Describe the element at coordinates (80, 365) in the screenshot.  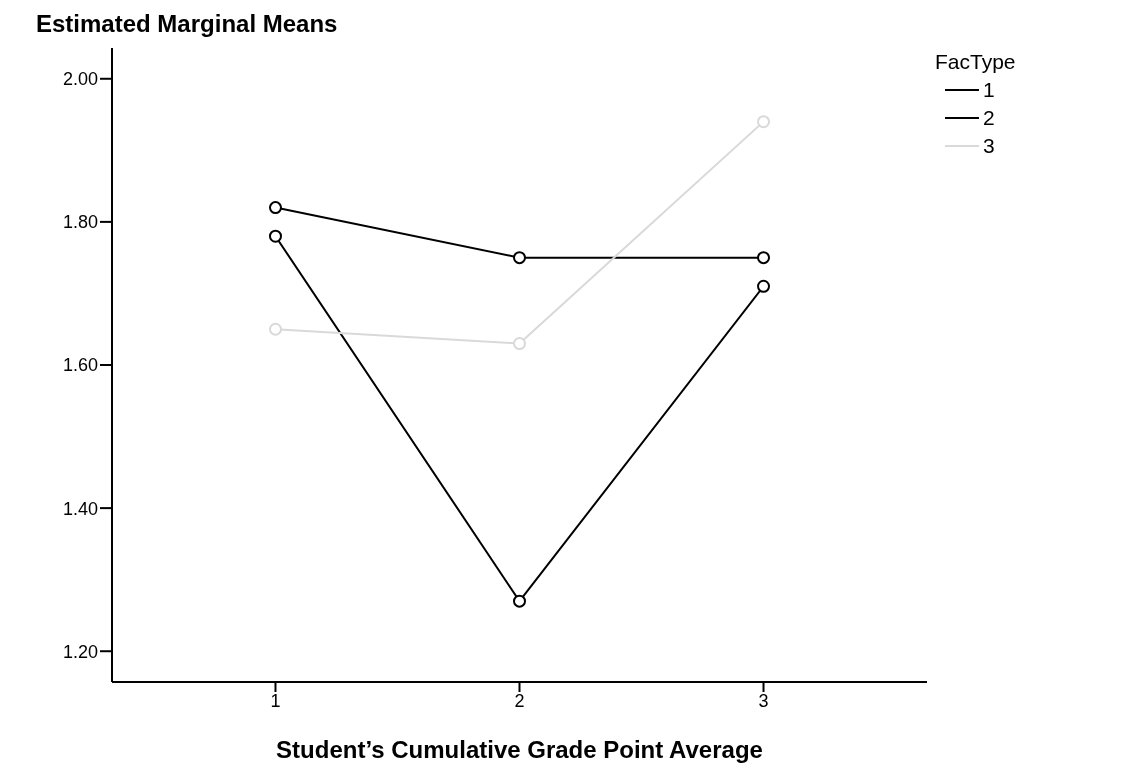
I see `y-tick-label: 1.60` at that location.